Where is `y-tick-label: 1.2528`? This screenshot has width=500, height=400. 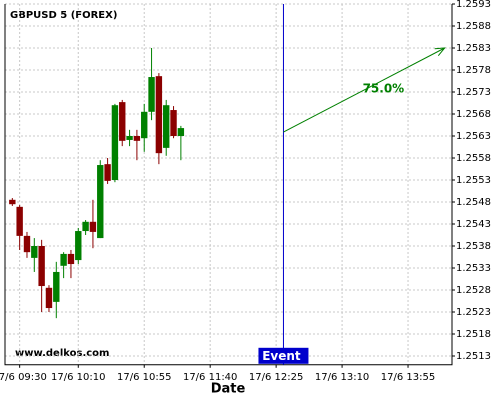
y-tick-label: 1.2528 is located at coordinates (473, 290).